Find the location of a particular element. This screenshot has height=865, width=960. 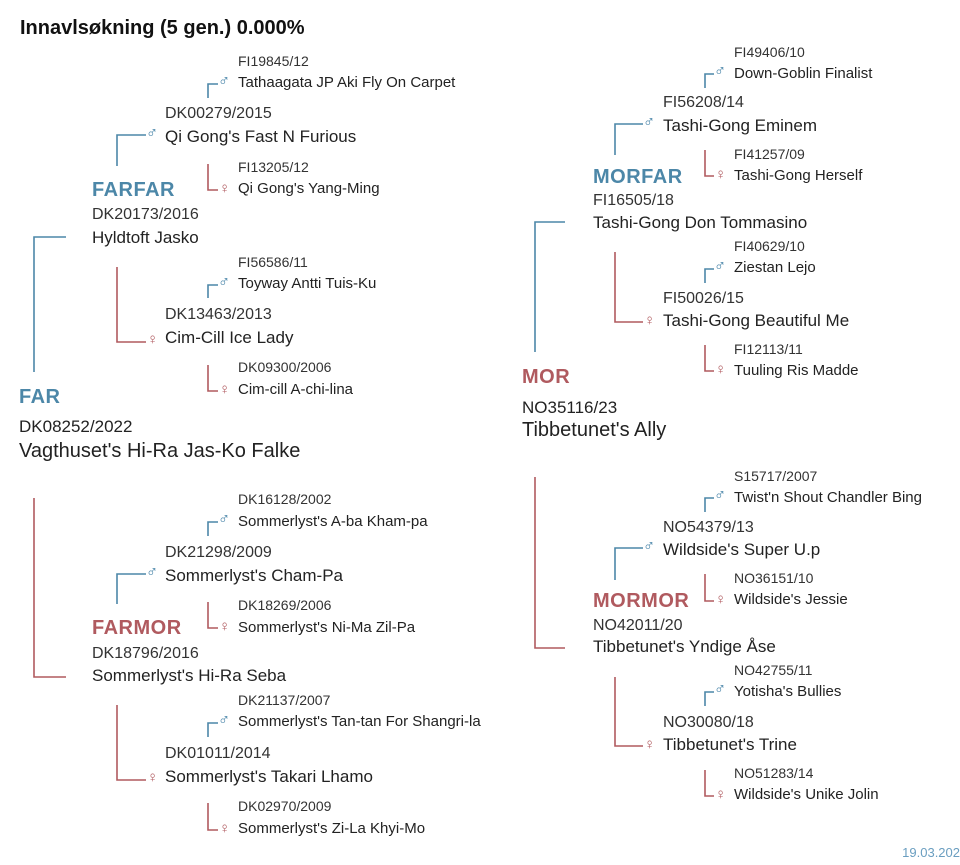

morfar-label: MORFAR is located at coordinates (638, 177).